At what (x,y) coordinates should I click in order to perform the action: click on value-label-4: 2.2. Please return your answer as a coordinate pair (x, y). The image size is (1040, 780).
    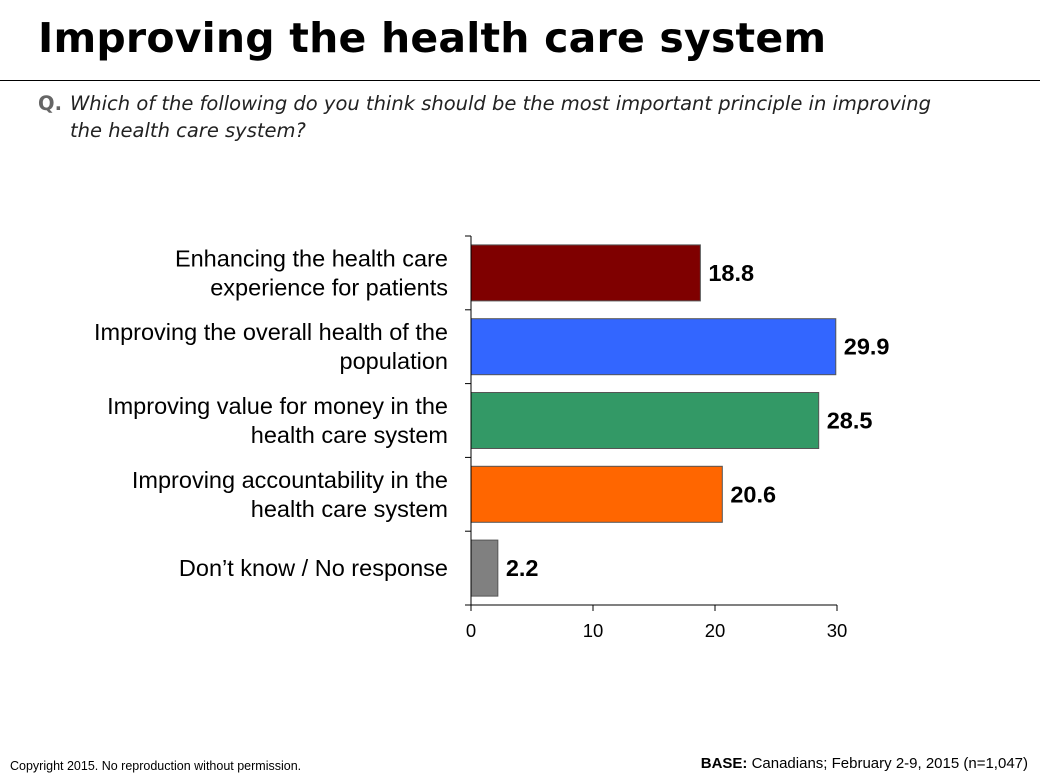
    Looking at the image, I should click on (522, 568).